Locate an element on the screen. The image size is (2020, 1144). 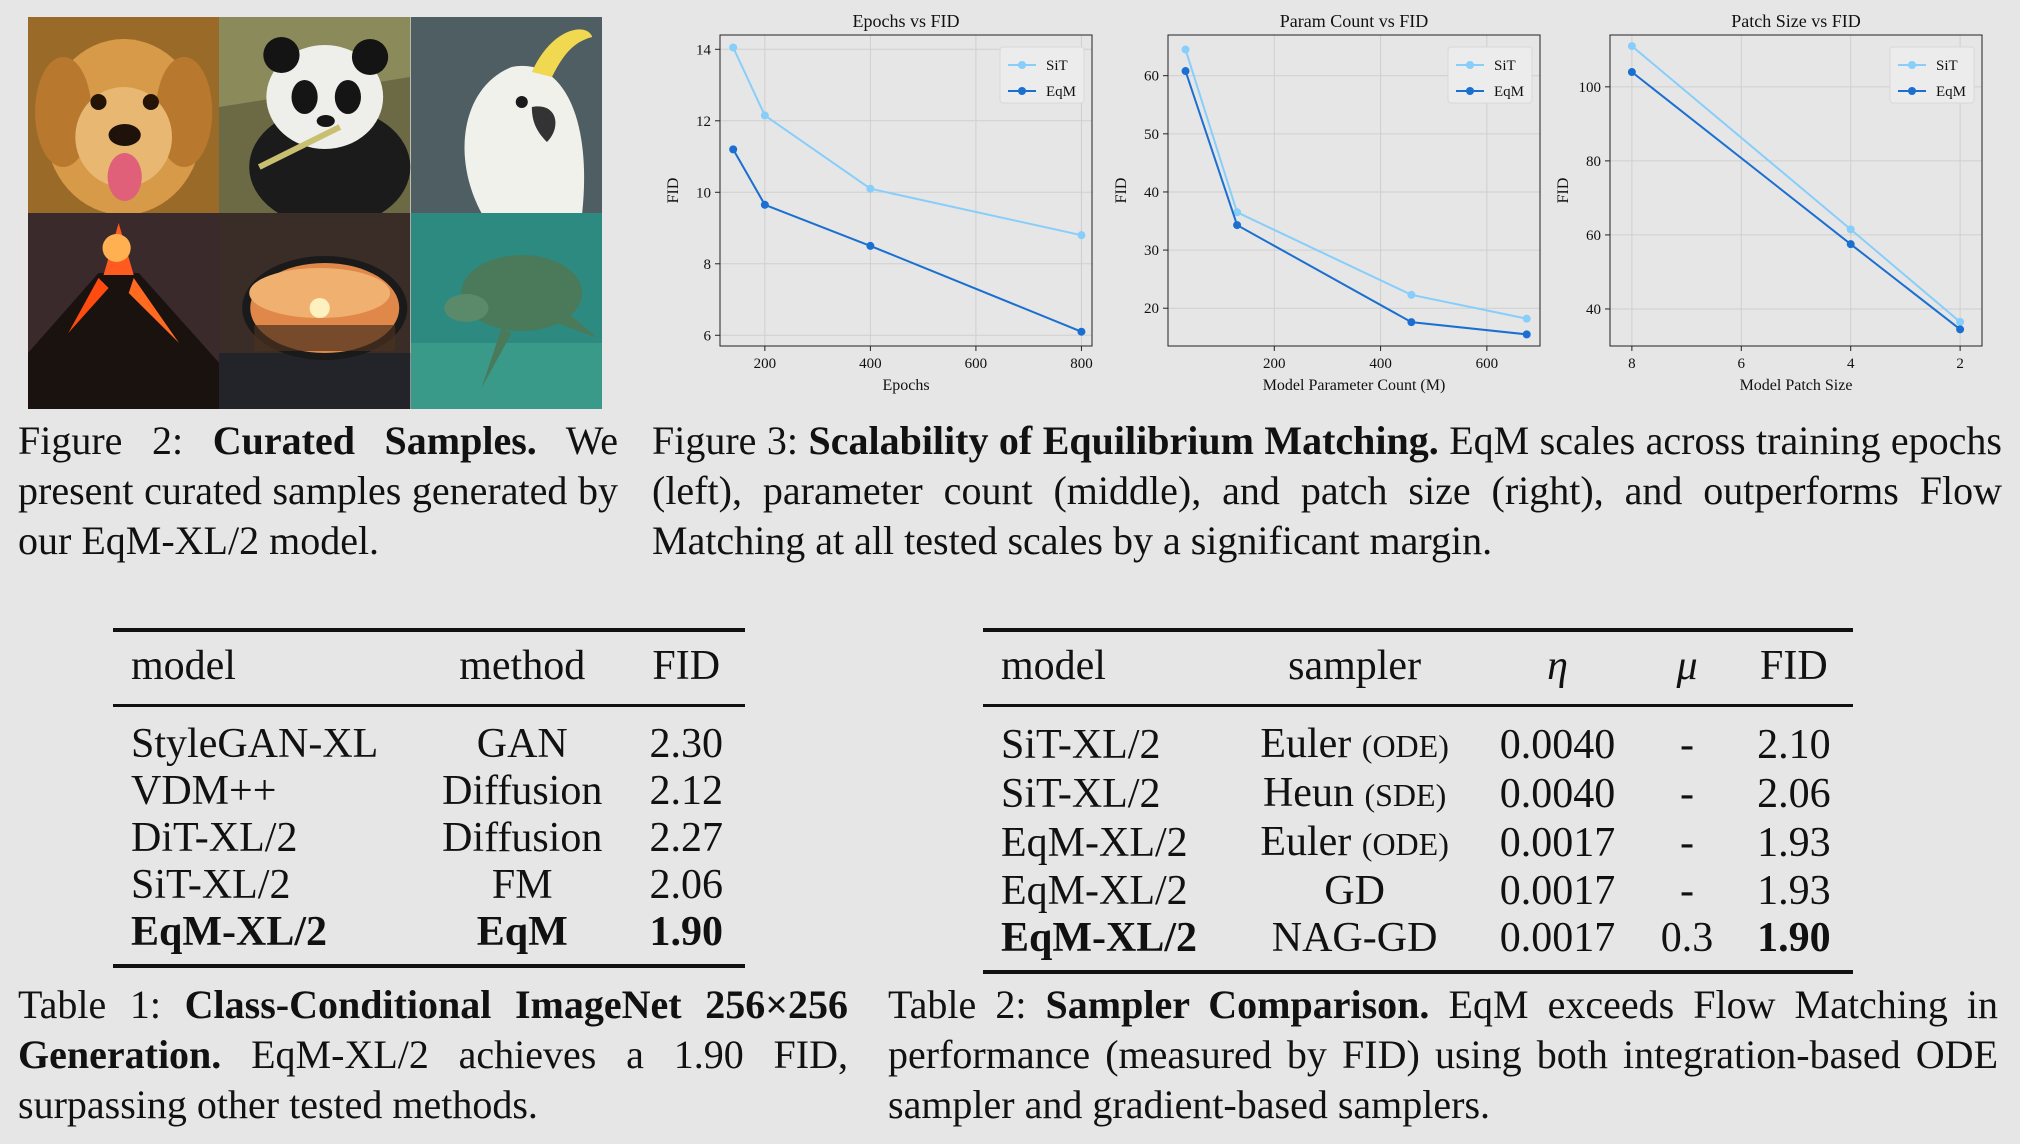
sampler-name: GD is located at coordinates (1354, 891).